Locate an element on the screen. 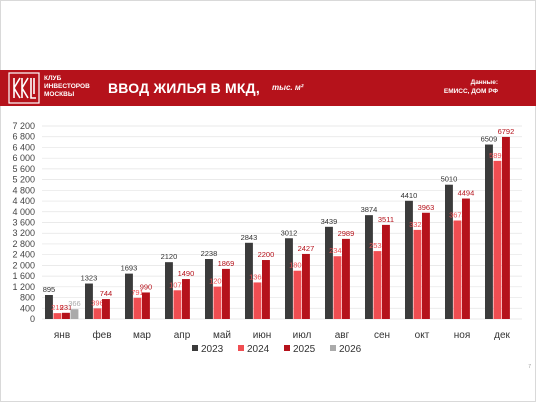 The height and width of the screenshot is (402, 536). data-label: 2120 is located at coordinates (169, 256).